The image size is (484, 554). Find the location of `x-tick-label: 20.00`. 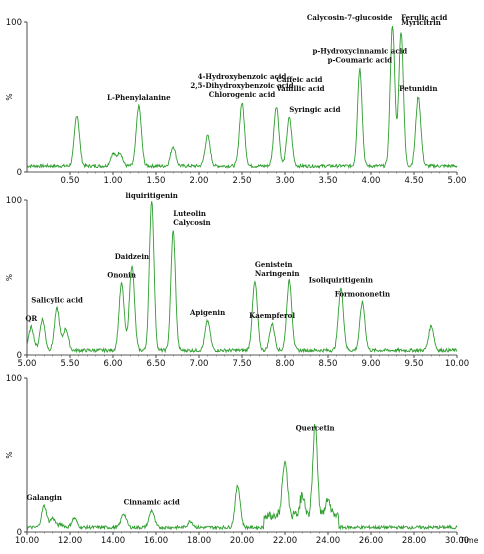

x-tick-label: 20.00 is located at coordinates (242, 541).